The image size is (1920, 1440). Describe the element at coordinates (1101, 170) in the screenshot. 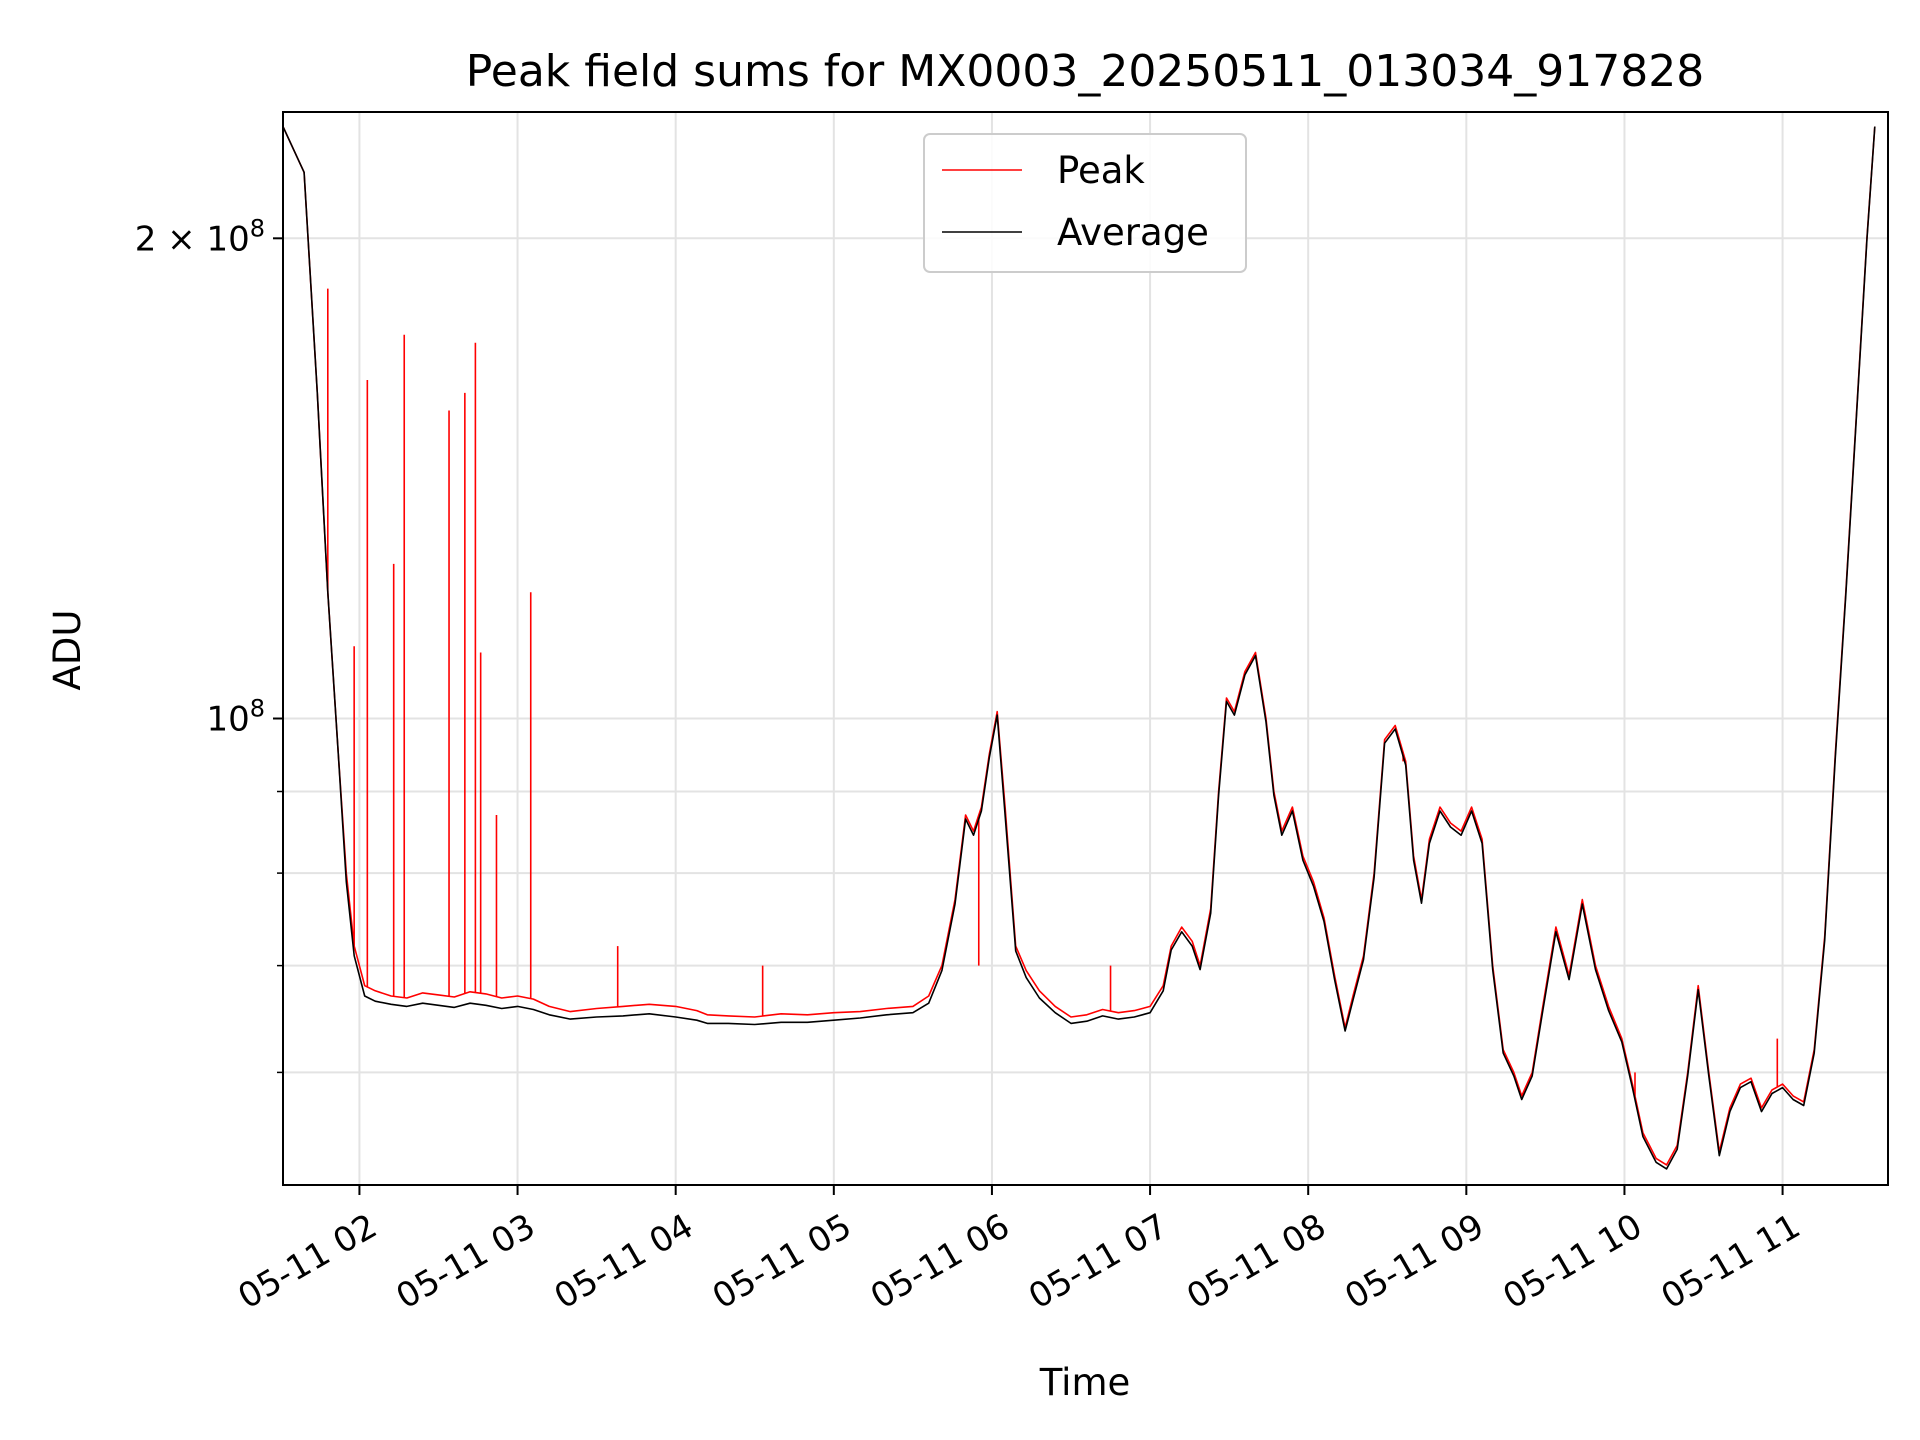

I see `legend-label-peak: Peak` at that location.